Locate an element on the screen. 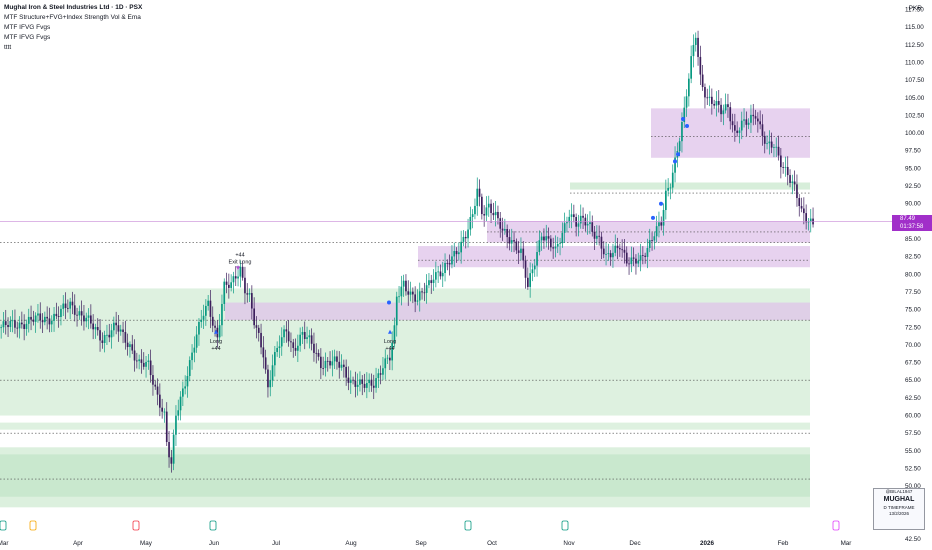 Image resolution: width=932 pixels, height=550 pixels. indicator-label: tttt is located at coordinates (8, 47).